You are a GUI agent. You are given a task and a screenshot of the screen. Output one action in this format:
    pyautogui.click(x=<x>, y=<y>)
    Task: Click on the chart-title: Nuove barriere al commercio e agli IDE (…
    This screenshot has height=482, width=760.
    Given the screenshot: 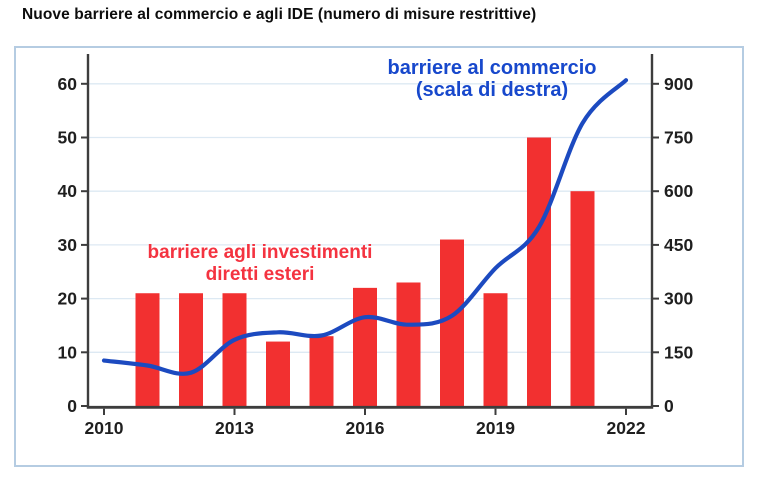 What is the action you would take?
    pyautogui.click(x=279, y=14)
    